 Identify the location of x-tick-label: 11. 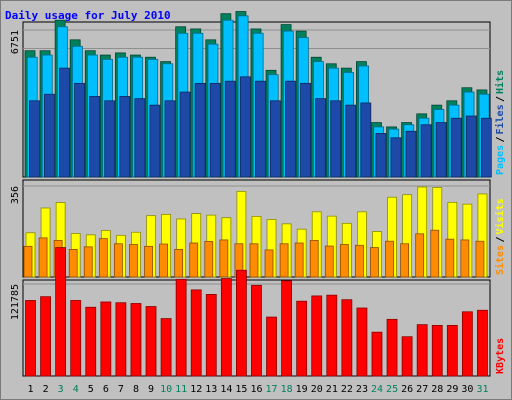
(181, 389).